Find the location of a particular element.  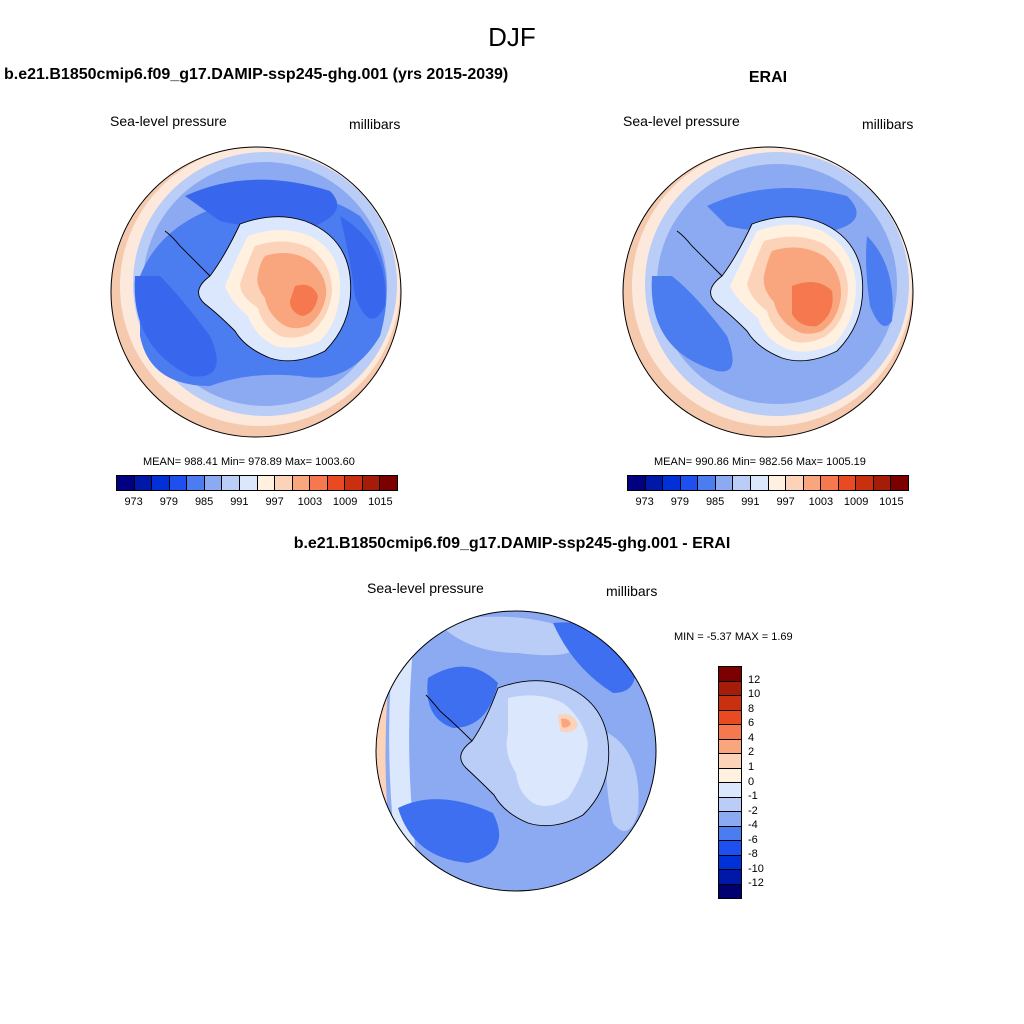

obs-colorbar-ticks: 973 979 985 991 997 1003 1009 1015 is located at coordinates (768, 503).